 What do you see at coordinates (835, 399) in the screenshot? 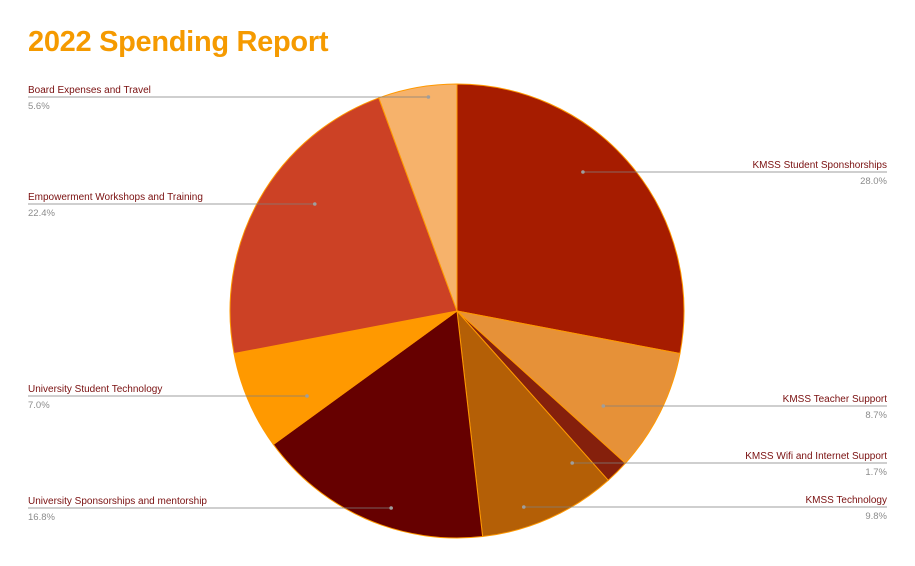
I see `slice-label: KMSS Teacher Support` at bounding box center [835, 399].